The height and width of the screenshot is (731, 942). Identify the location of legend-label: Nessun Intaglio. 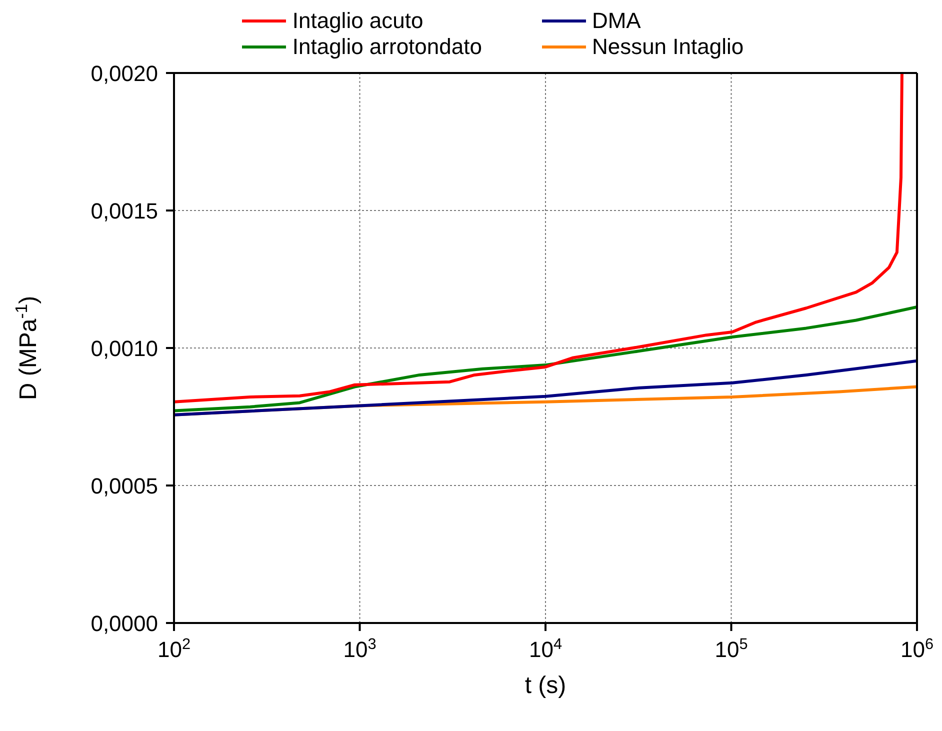
(668, 47).